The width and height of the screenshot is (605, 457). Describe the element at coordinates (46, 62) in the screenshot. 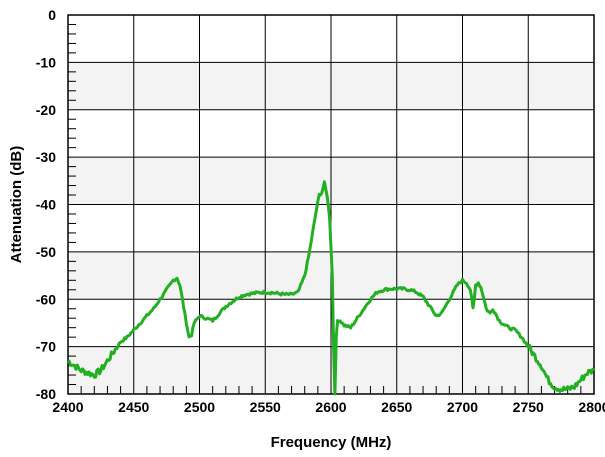

I see `y-tick-label: -10` at that location.